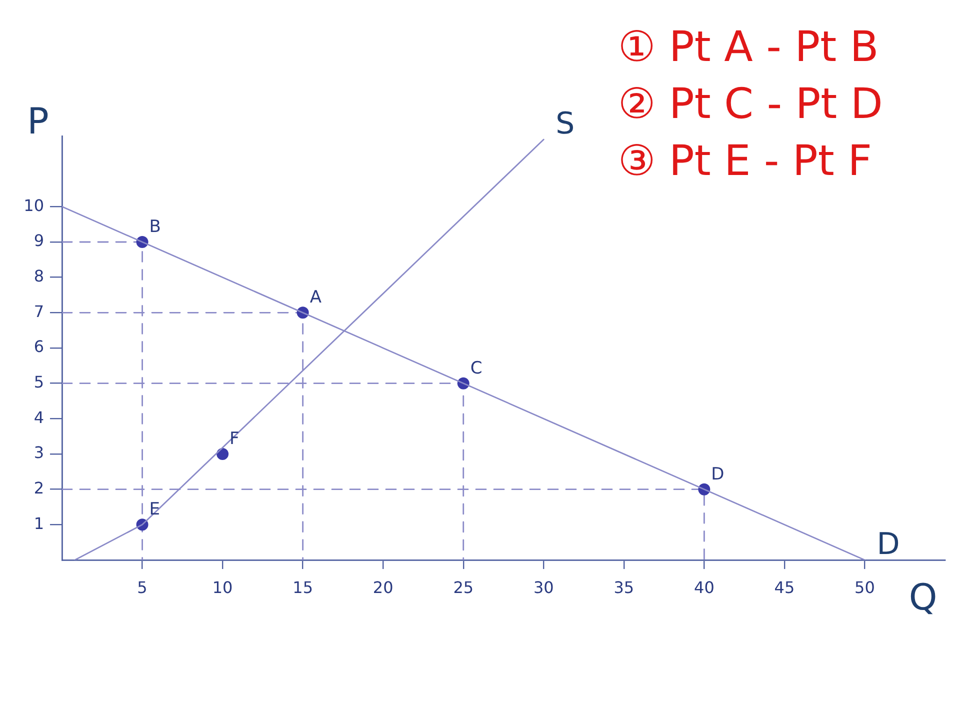 The image size is (960, 720). I want to click on annotation: C, so click(476, 368).